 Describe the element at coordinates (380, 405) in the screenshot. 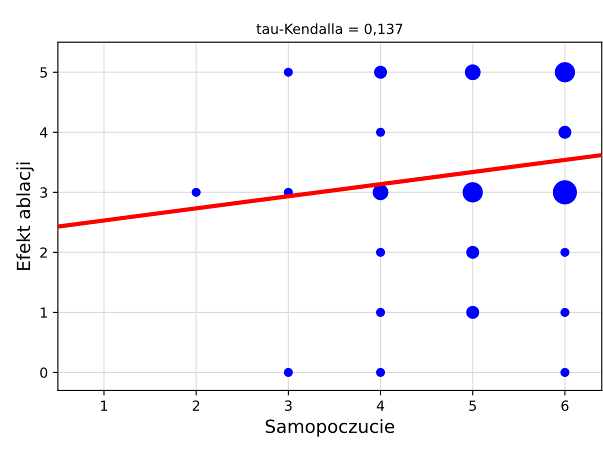

I see `x-tick-label: 4` at that location.